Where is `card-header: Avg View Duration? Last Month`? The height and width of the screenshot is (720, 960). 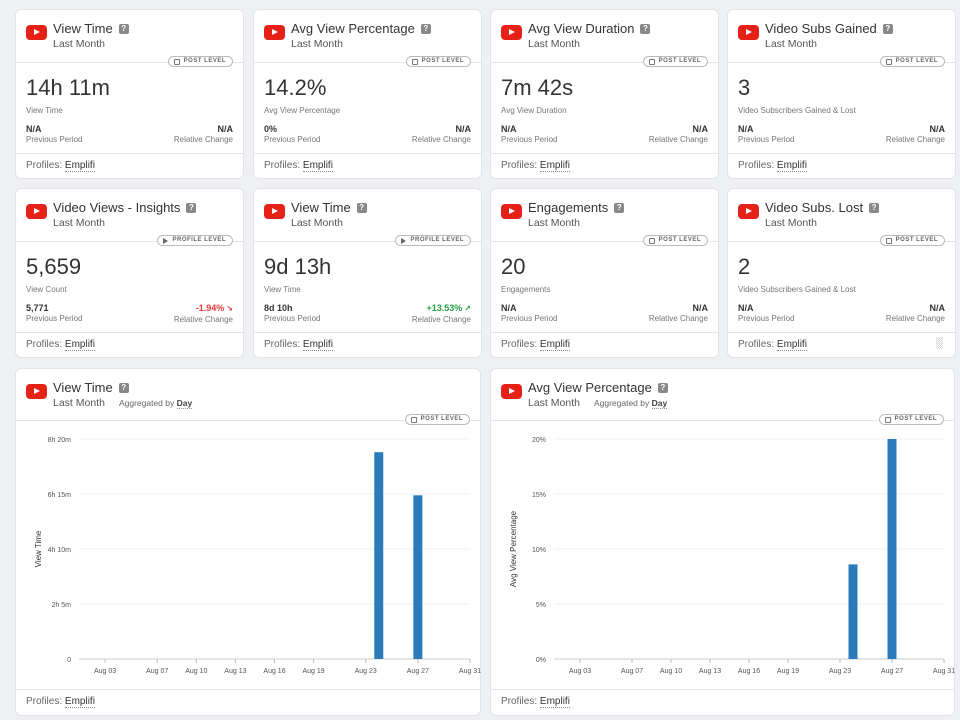
card-header: Avg View Duration? Last Month is located at coordinates (576, 36).